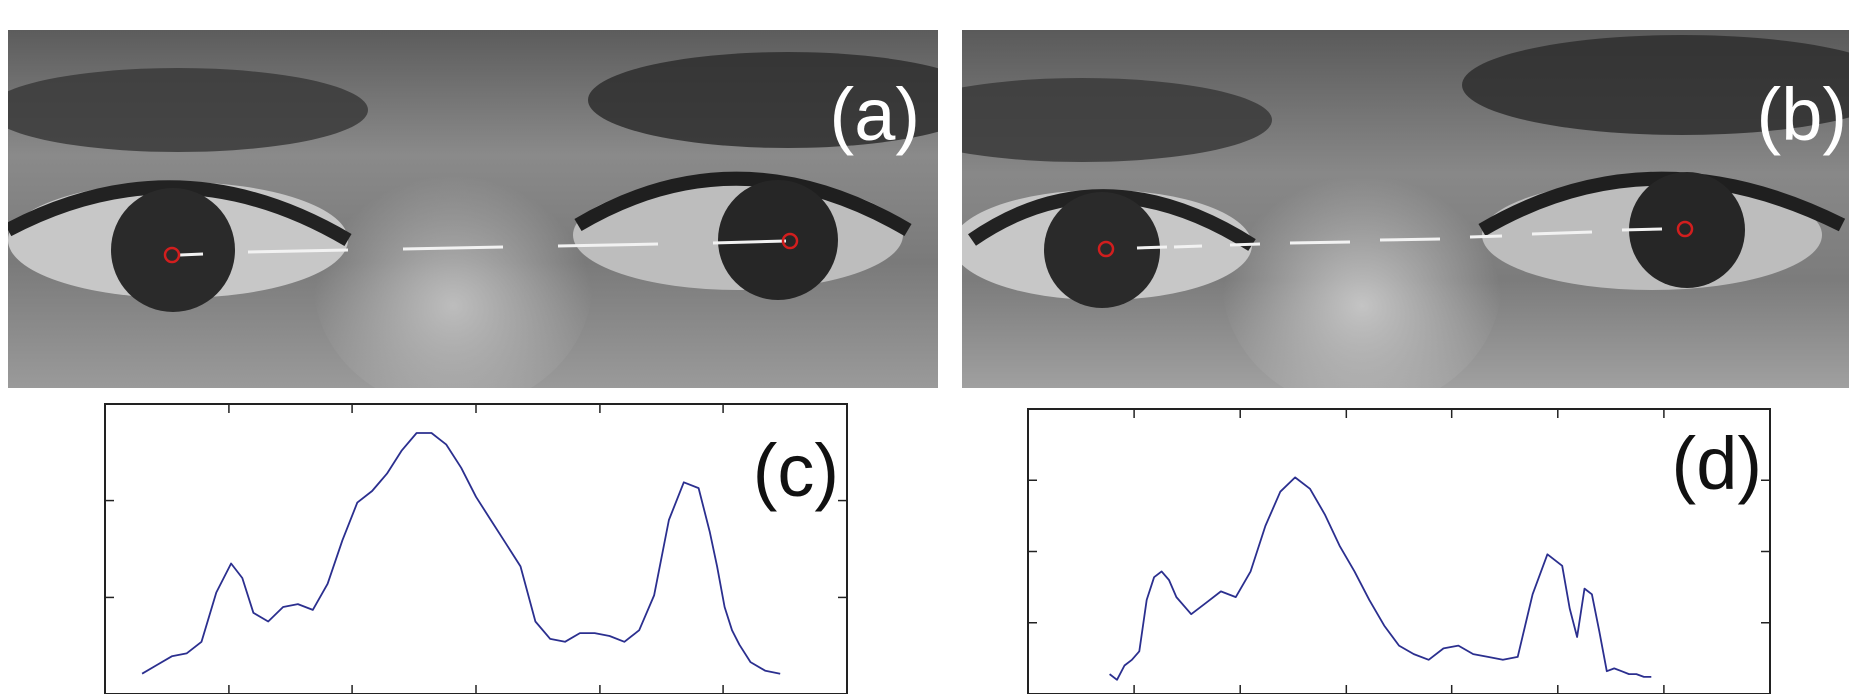  What do you see at coordinates (1801, 114) in the screenshot?
I see `panel-label-b: (b)` at bounding box center [1801, 114].